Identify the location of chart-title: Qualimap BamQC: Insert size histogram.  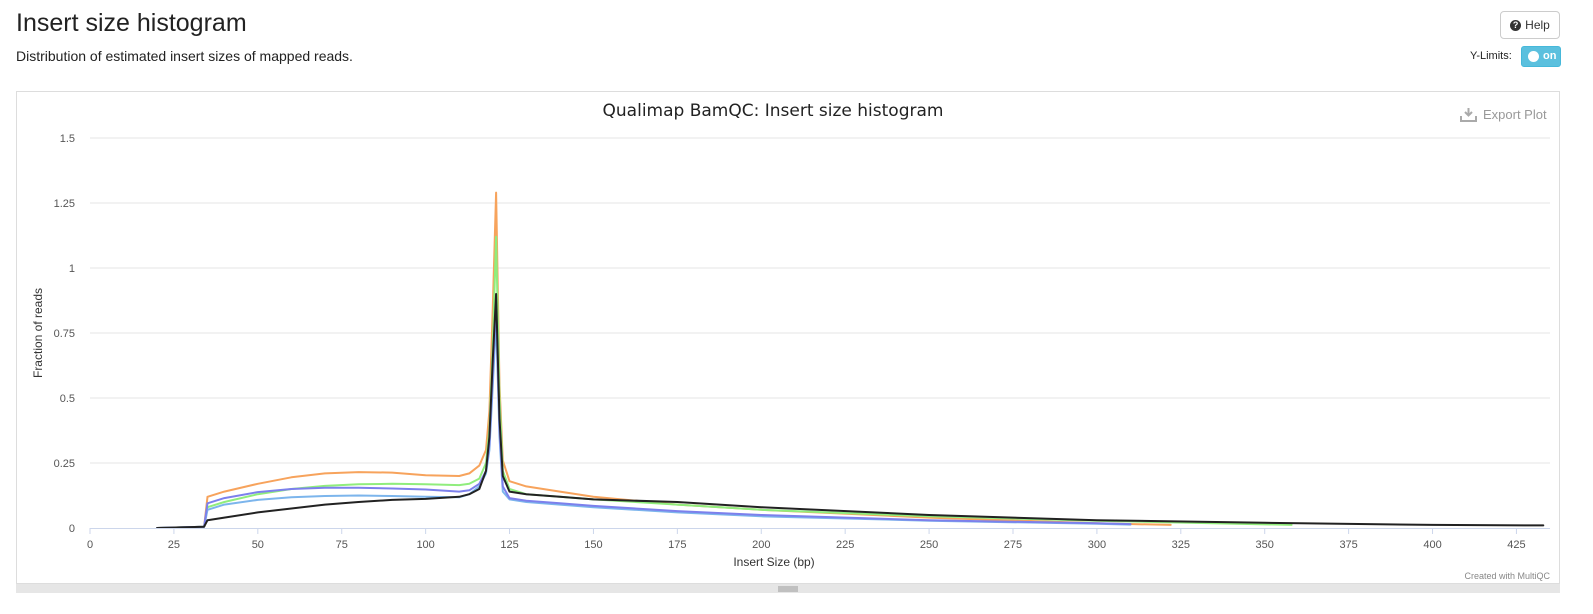
(773, 111).